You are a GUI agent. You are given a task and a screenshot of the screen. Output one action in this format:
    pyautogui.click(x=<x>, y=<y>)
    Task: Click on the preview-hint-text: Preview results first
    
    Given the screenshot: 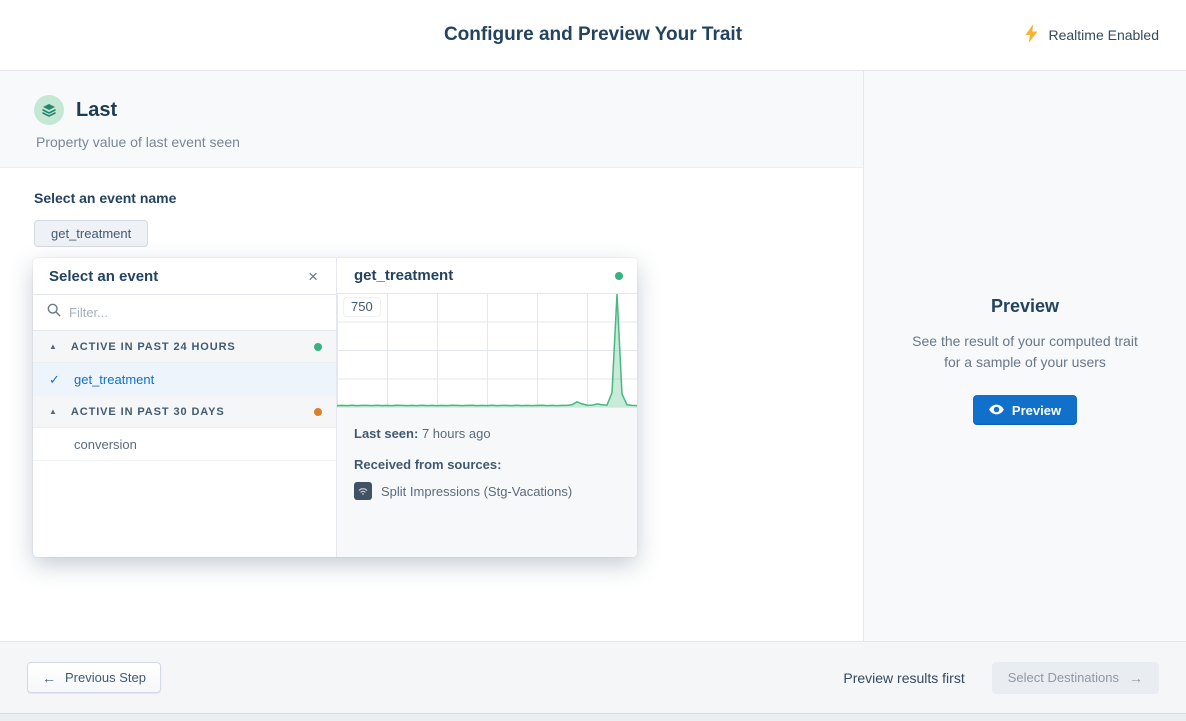 What is the action you would take?
    pyautogui.click(x=904, y=677)
    